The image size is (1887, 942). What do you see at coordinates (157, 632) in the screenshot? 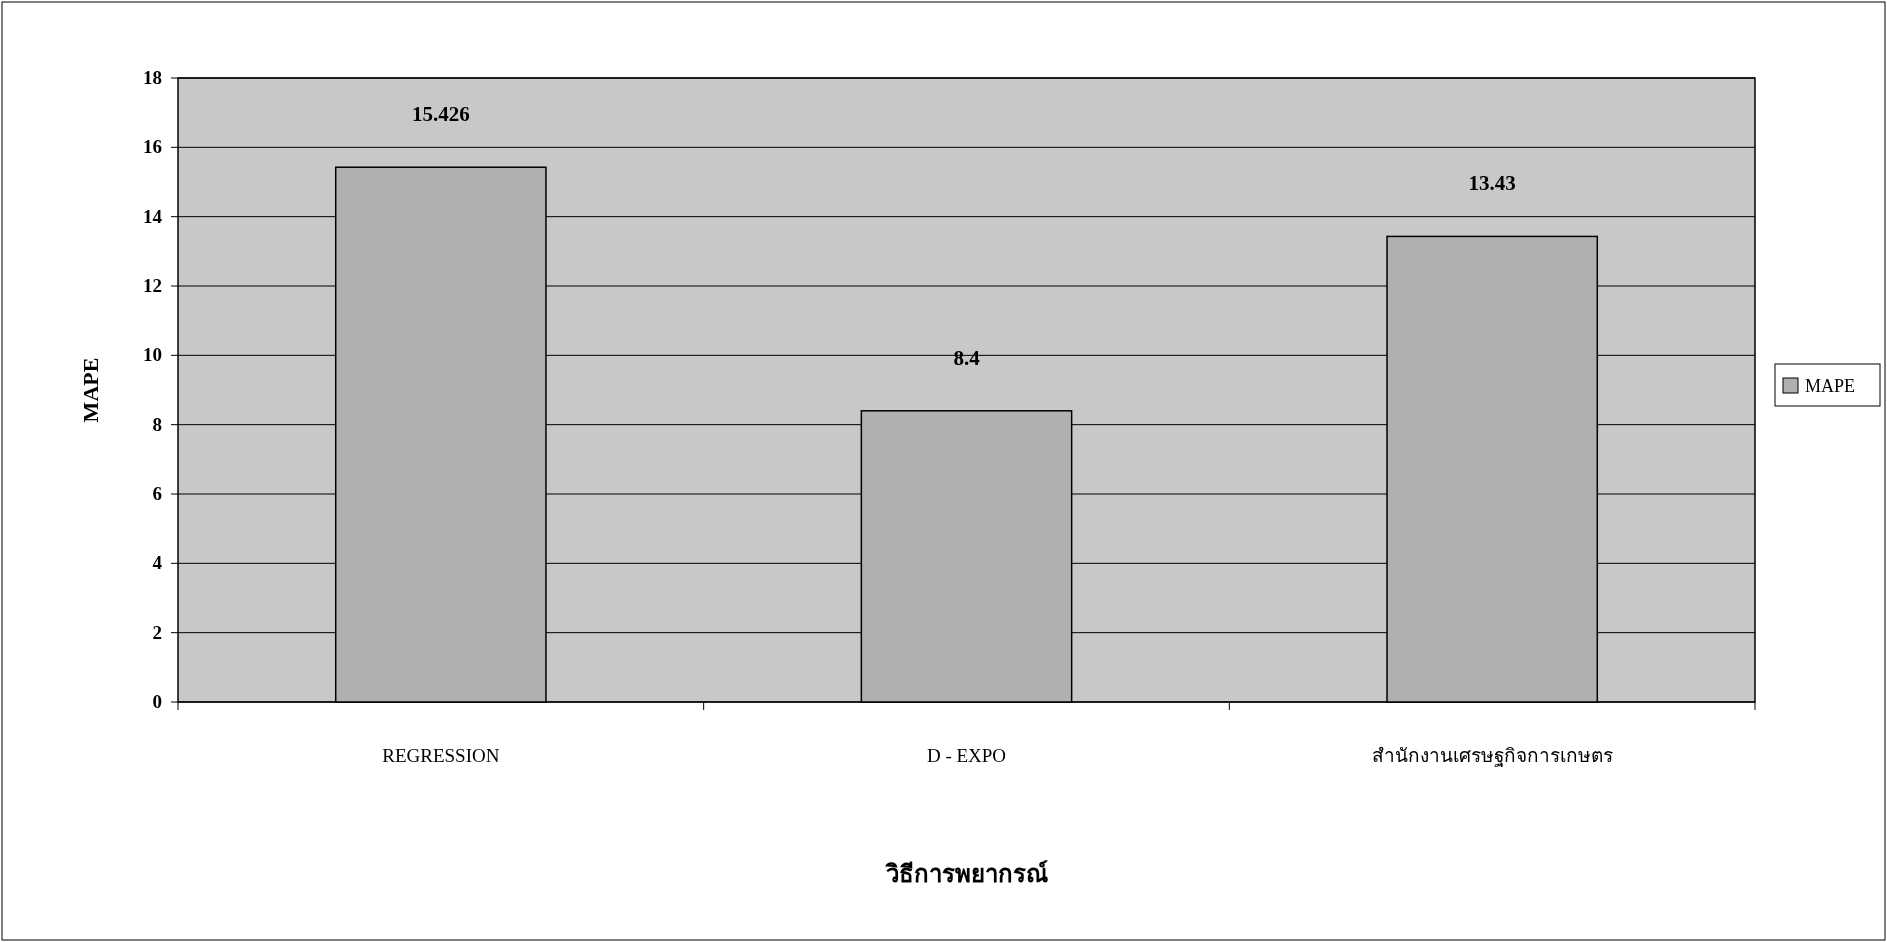
I see `y-tick-label: 2` at bounding box center [157, 632].